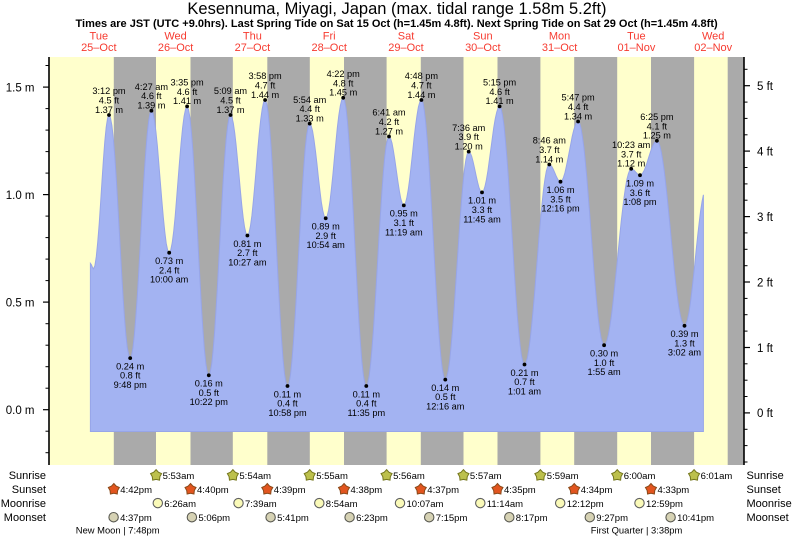 This screenshot has height=544, width=793. Describe the element at coordinates (765, 283) in the screenshot. I see `svg-text: 2 ft` at that location.